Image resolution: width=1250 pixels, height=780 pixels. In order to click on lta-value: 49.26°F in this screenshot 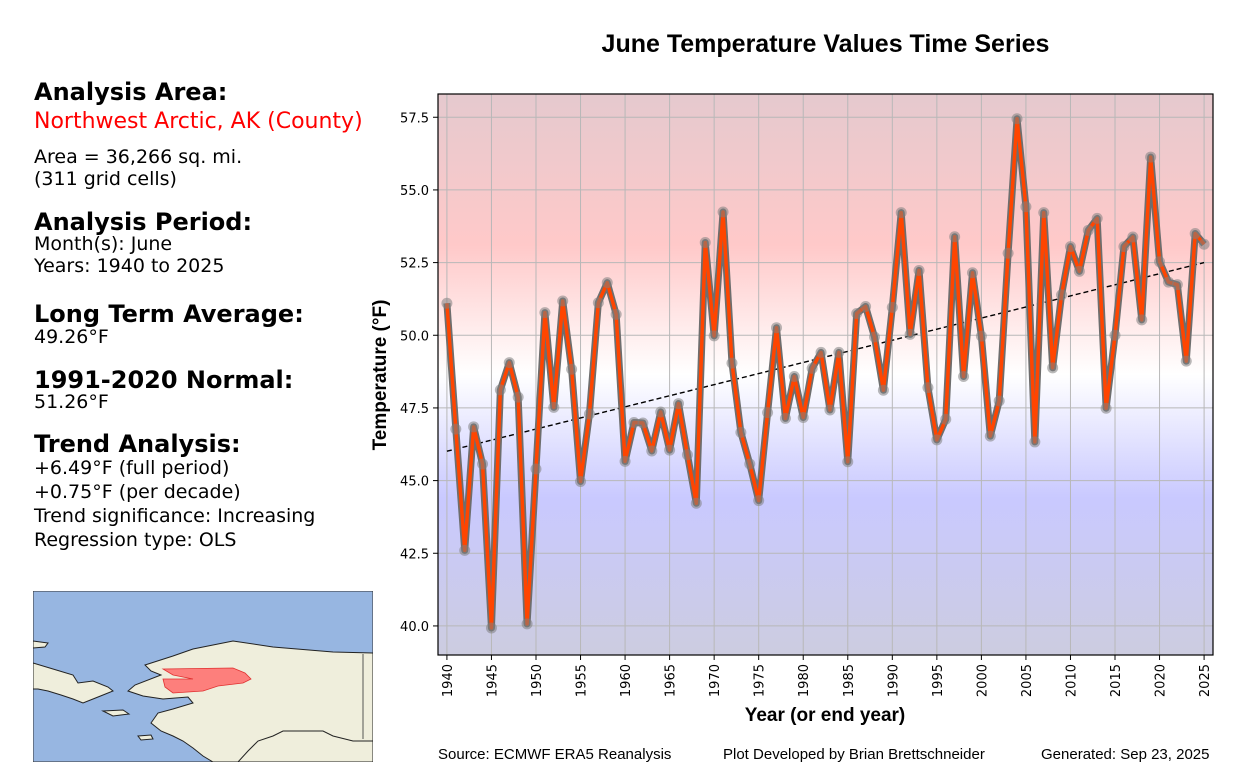, I will do `click(71, 337)`.